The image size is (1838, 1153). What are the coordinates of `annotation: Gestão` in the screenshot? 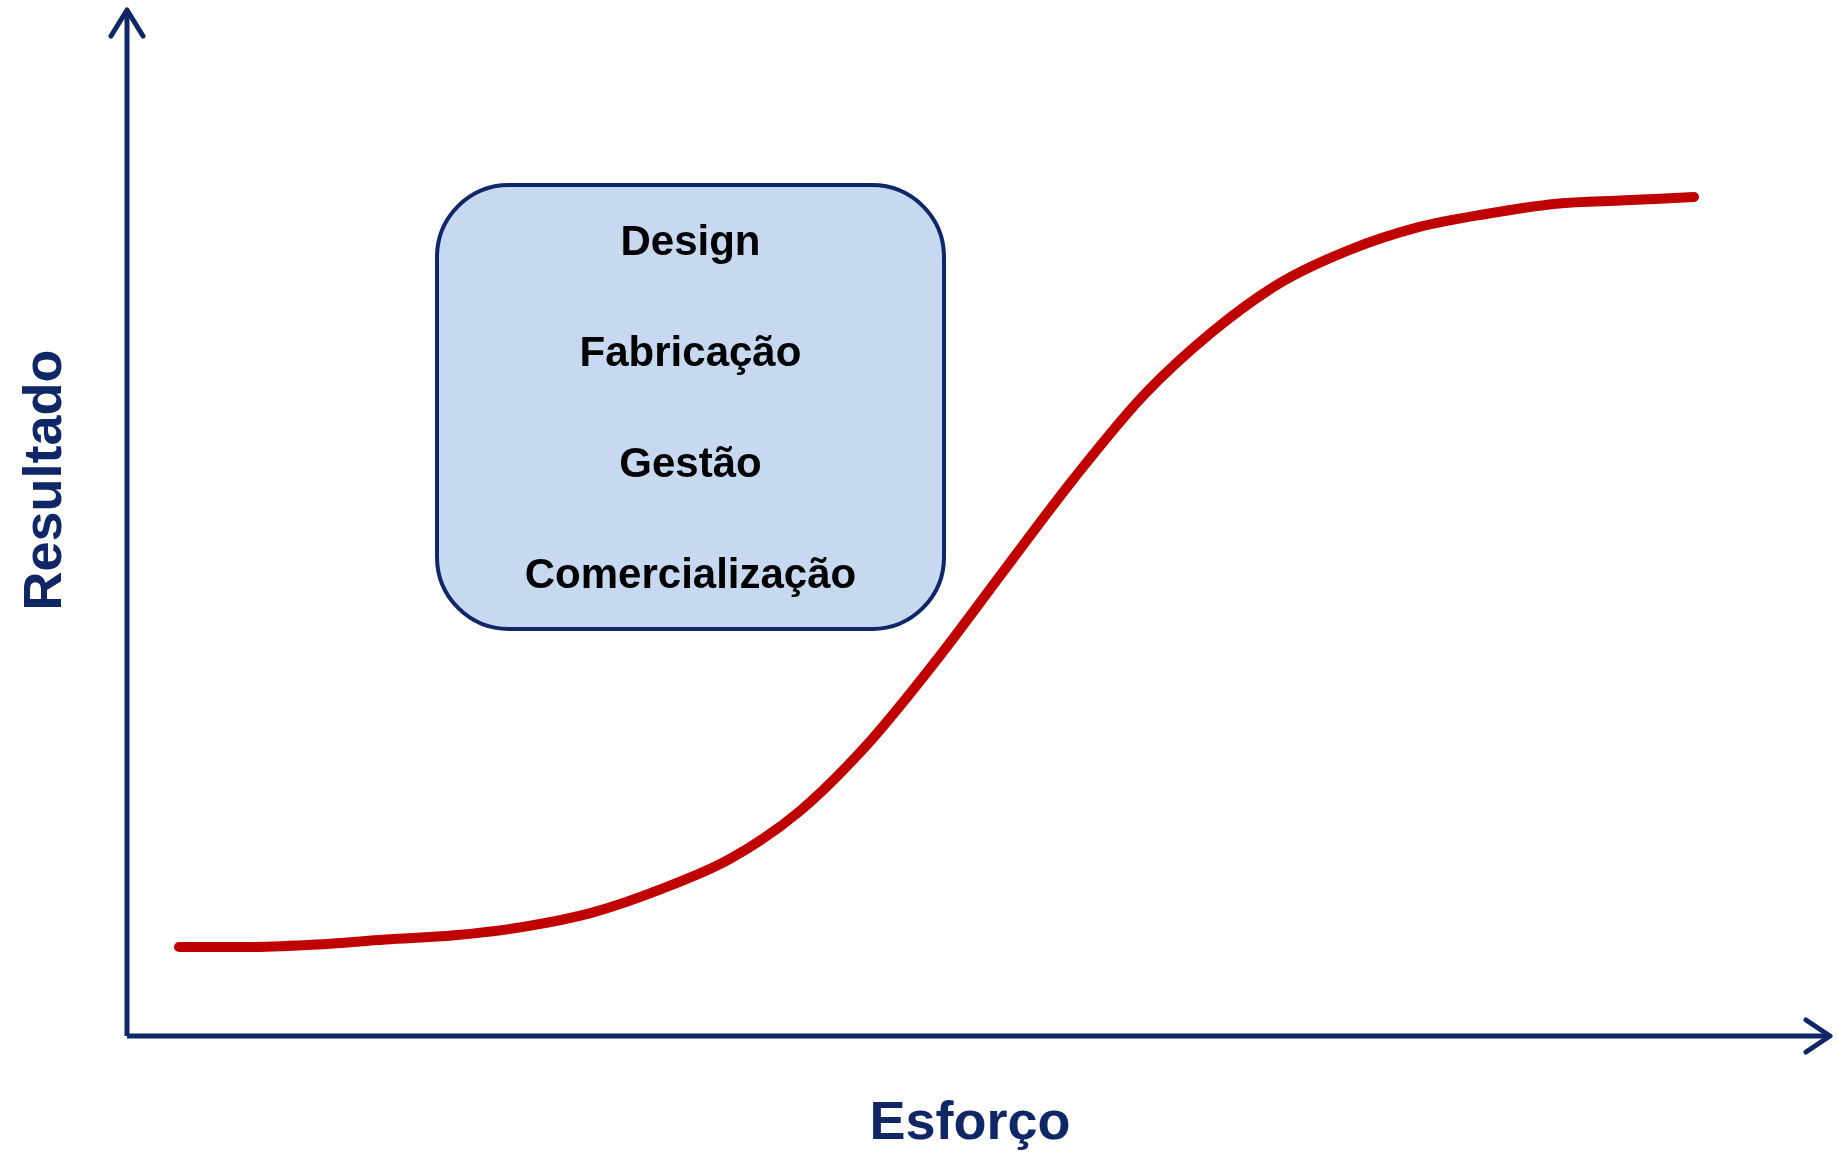 It's located at (690, 462).